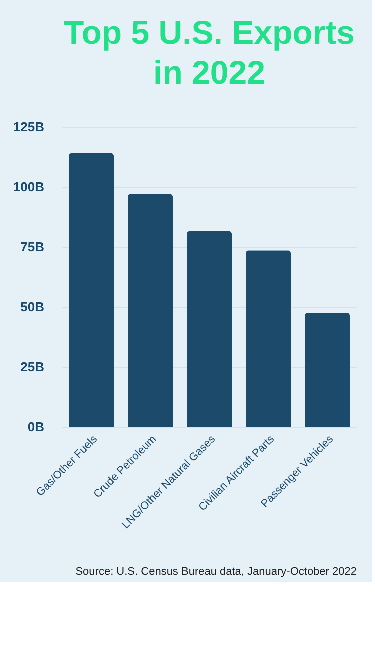 The width and height of the screenshot is (375, 649). Describe the element at coordinates (32, 367) in the screenshot. I see `y-tick-label: 25B` at that location.